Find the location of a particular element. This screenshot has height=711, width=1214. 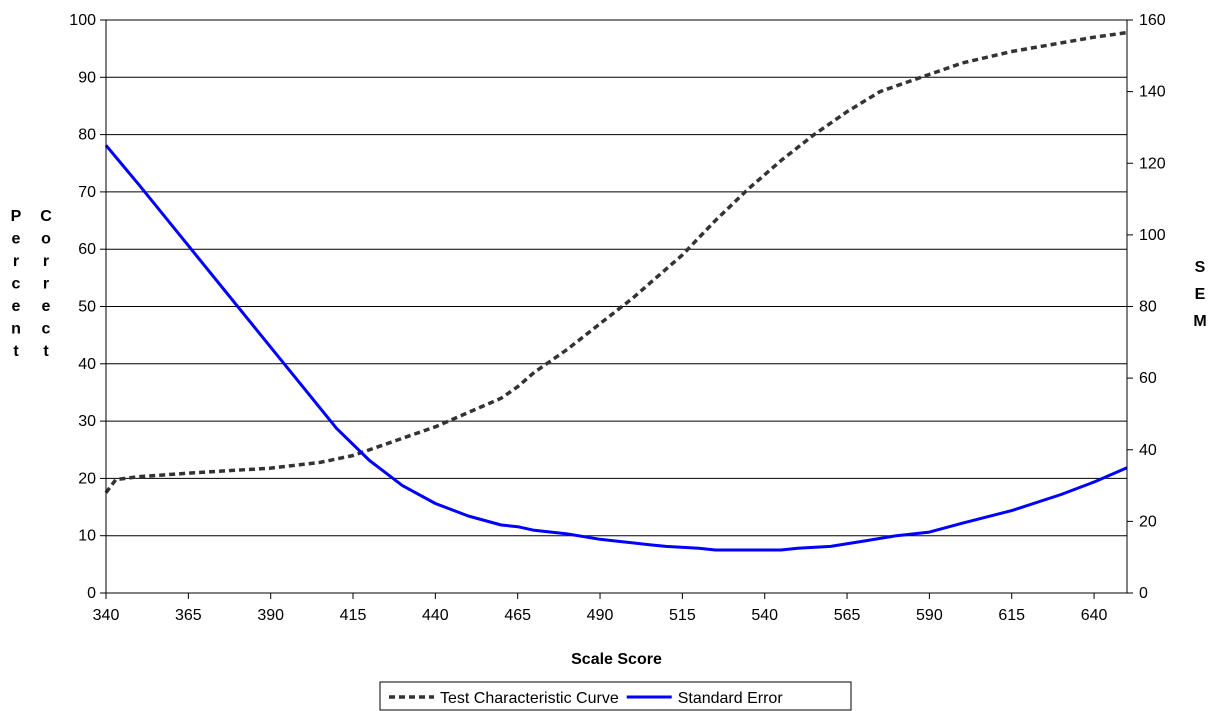

y-left-title-letter: C is located at coordinates (46, 216).